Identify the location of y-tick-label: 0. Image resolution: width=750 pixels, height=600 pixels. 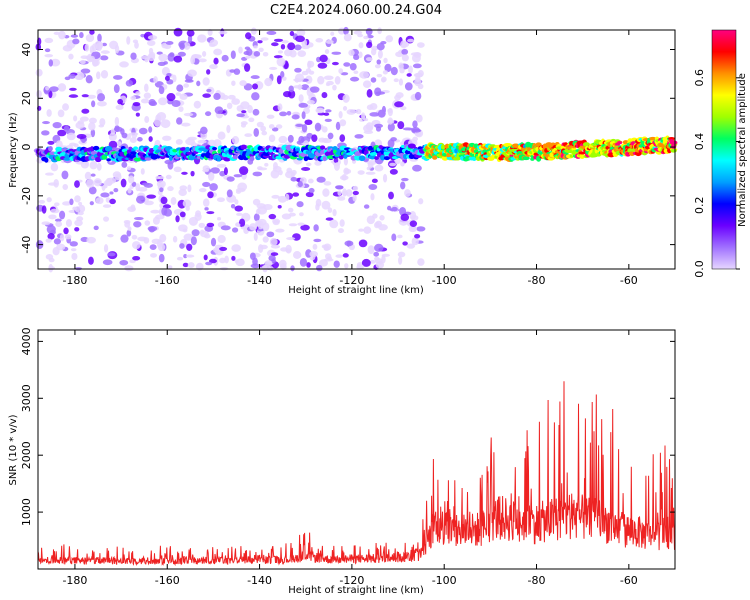
(26, 147).